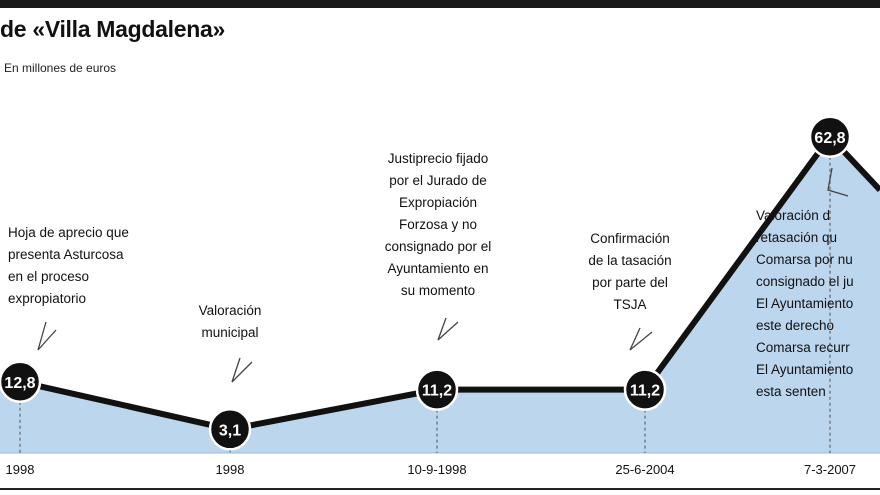 The image size is (880, 495). Describe the element at coordinates (230, 469) in the screenshot. I see `x-tick-label-1: 1998` at that location.